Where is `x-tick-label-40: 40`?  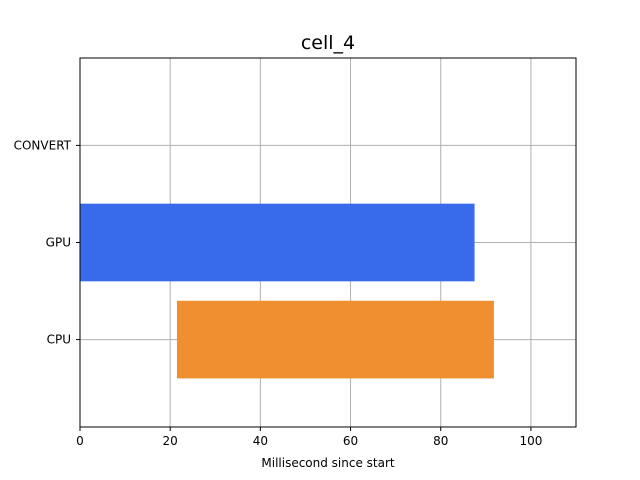
x-tick-label-40: 40 is located at coordinates (260, 441).